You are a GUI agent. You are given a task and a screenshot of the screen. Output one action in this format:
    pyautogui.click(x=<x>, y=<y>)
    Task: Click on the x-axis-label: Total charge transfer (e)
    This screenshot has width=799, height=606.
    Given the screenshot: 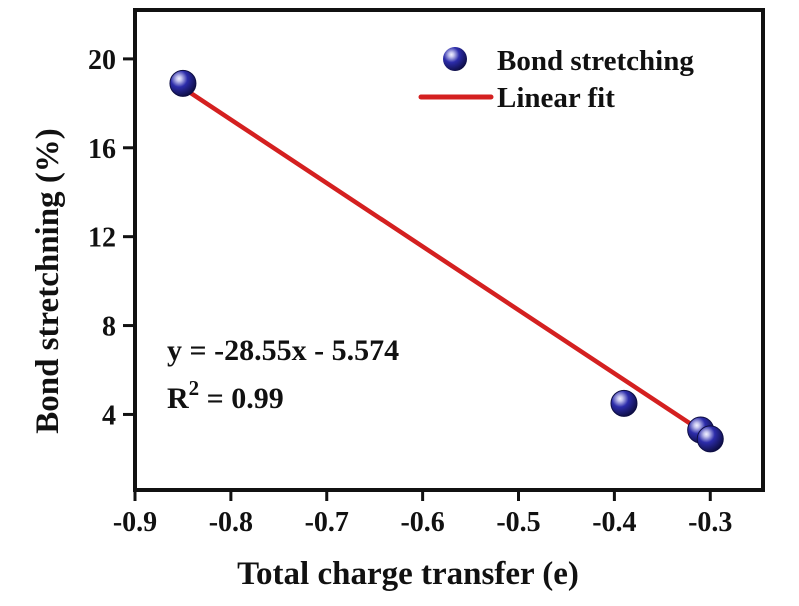 What is the action you would take?
    pyautogui.click(x=408, y=574)
    